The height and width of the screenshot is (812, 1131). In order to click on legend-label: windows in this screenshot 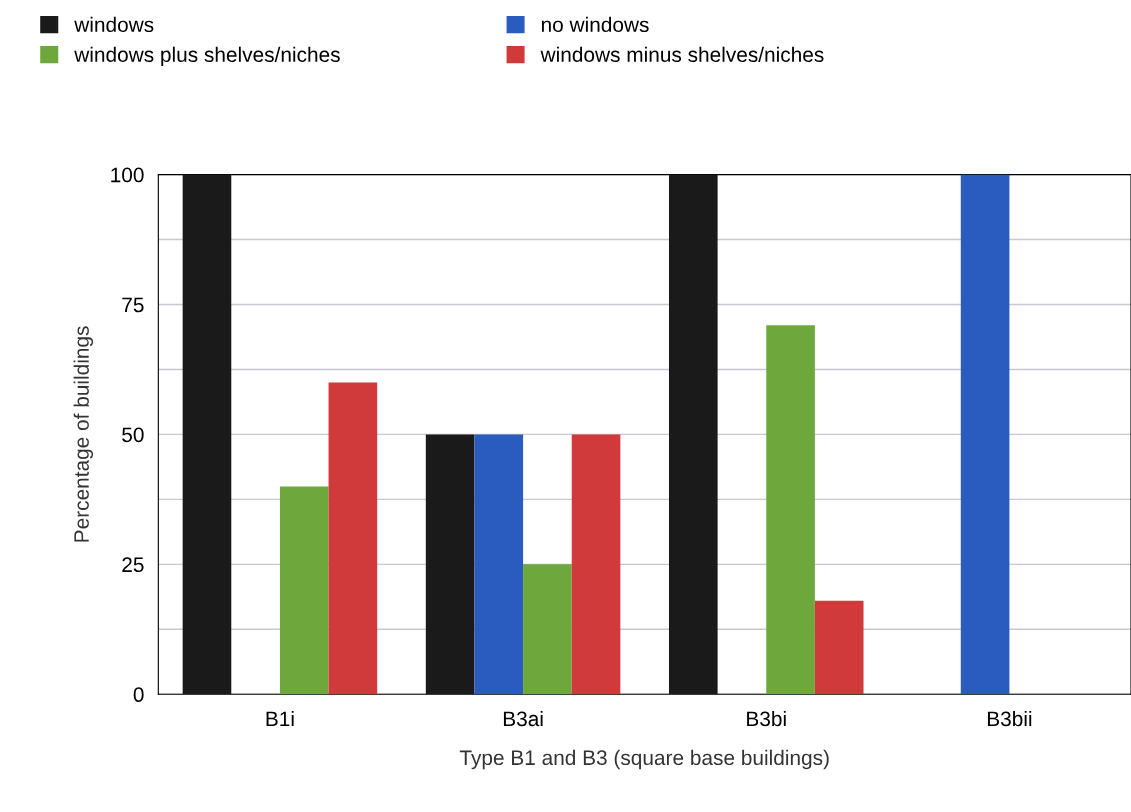, I will do `click(114, 24)`.